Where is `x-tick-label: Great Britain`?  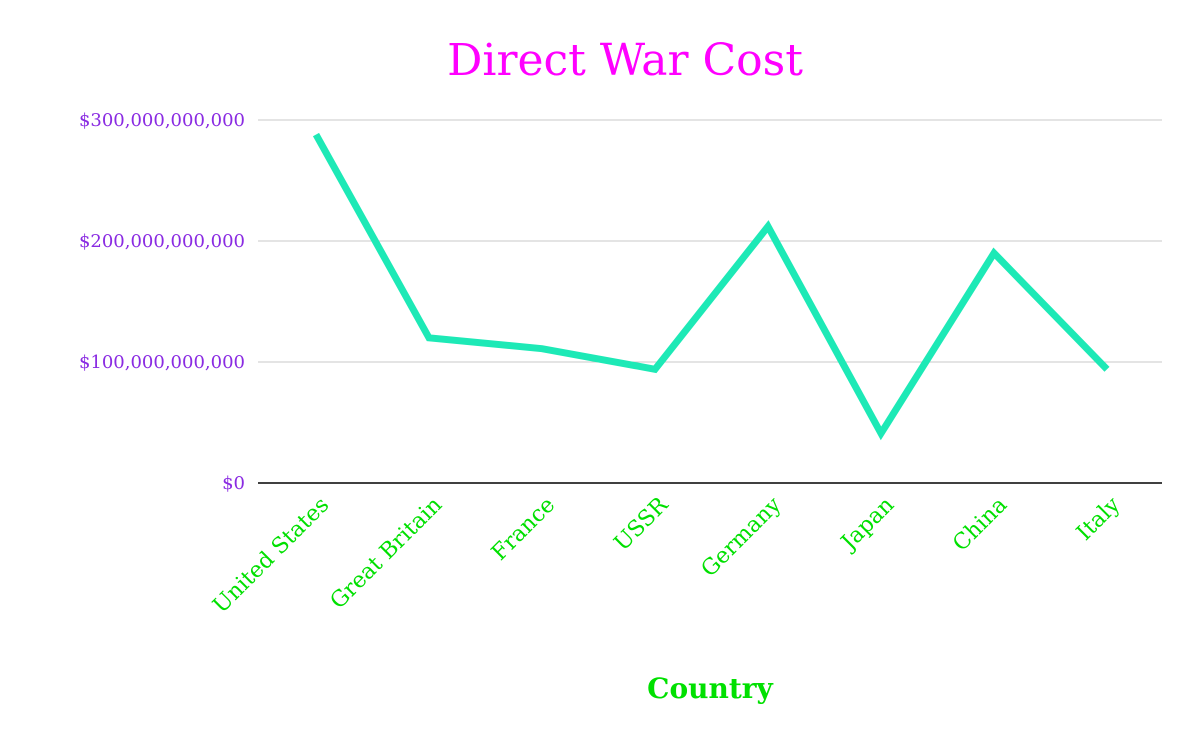
x-tick-label: Great Britain is located at coordinates (387, 554).